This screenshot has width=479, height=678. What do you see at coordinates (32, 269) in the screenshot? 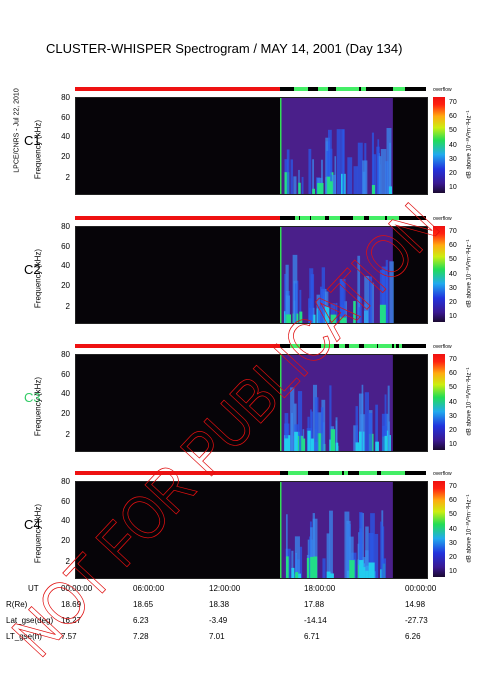
I see `satellite-label: C2` at bounding box center [32, 269].